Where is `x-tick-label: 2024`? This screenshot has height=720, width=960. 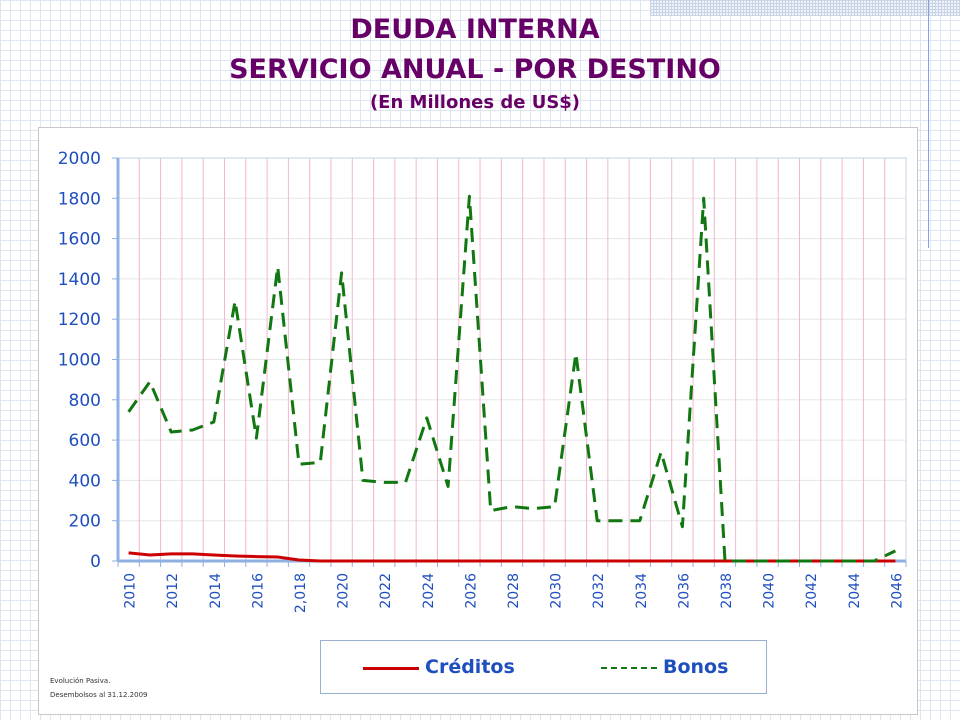
x-tick-label: 2024 is located at coordinates (429, 591).